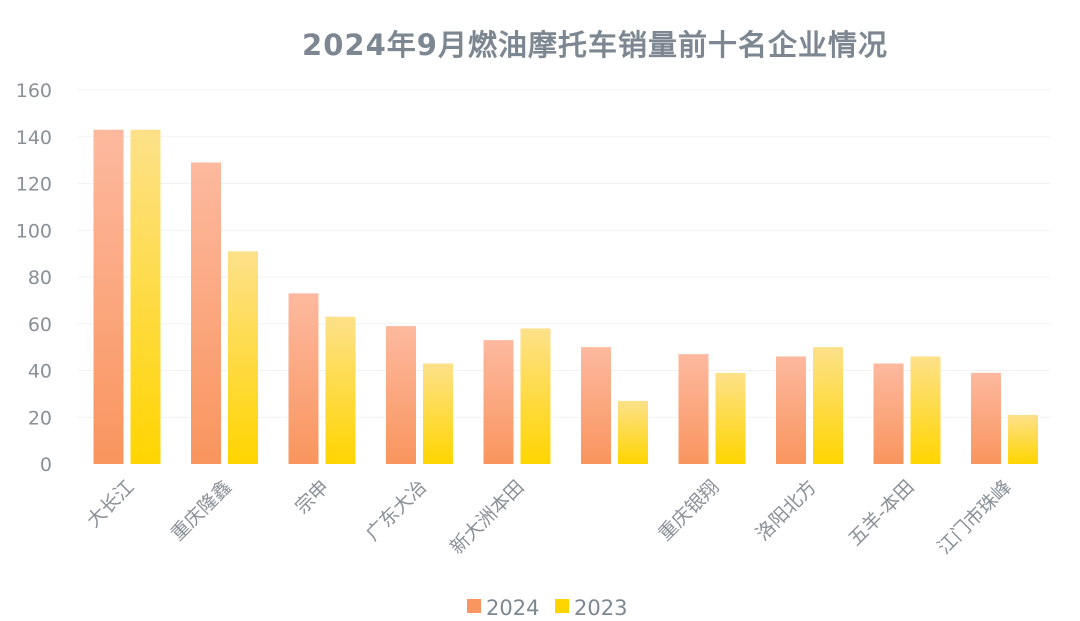  What do you see at coordinates (111, 504) in the screenshot?
I see `x-tick-label: 大长江` at bounding box center [111, 504].